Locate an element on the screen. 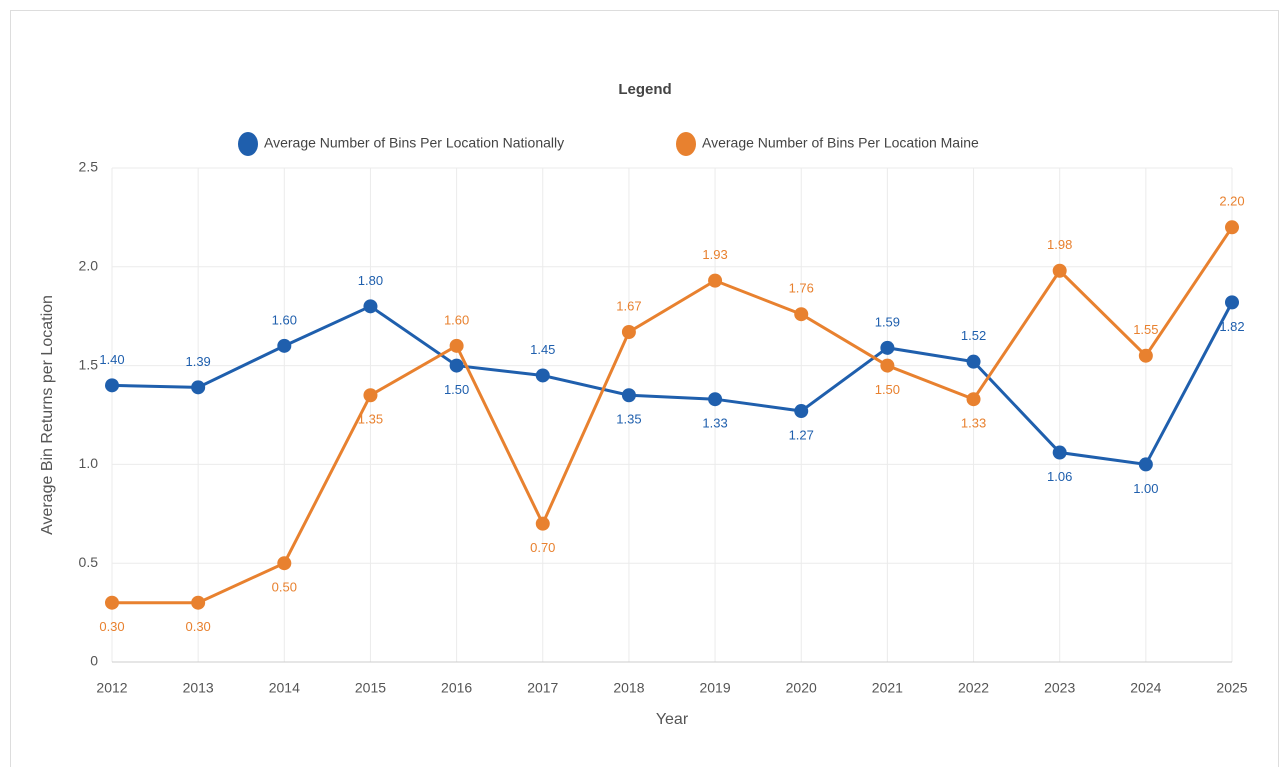 The image size is (1283, 767). data-label: 0.70 is located at coordinates (542, 547).